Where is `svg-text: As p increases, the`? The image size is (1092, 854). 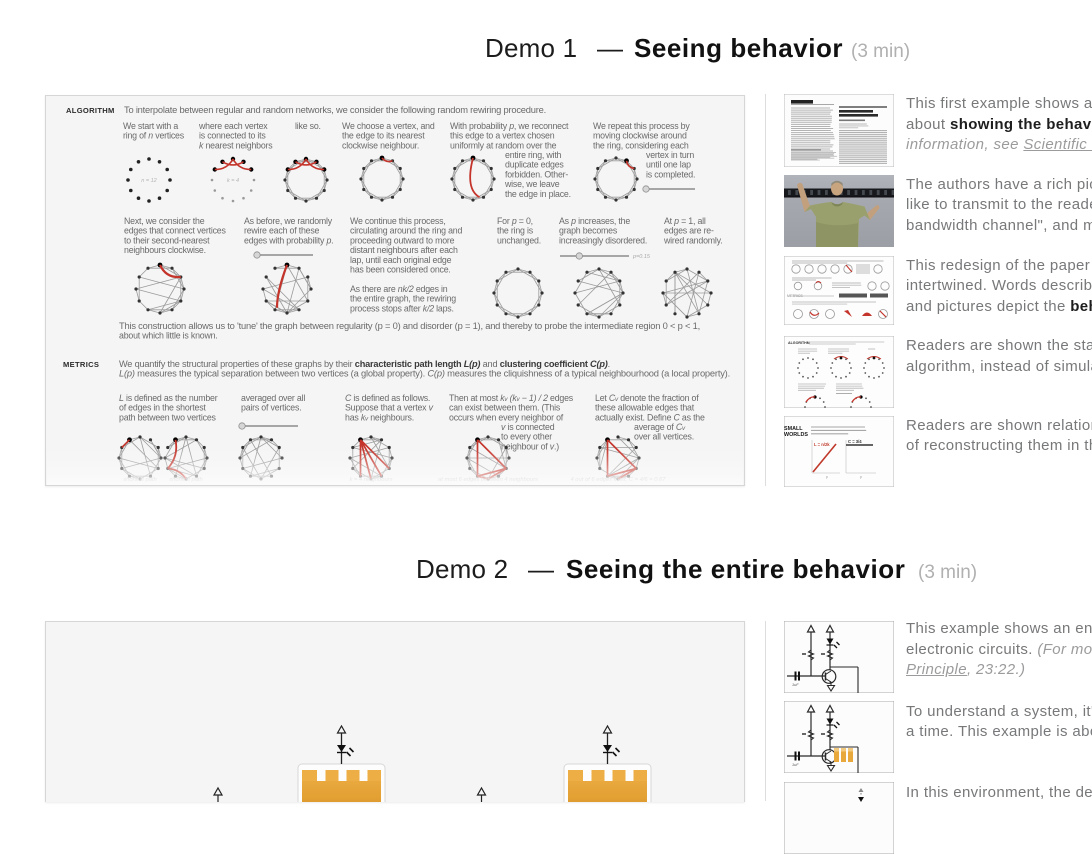 svg-text: As p increases, the is located at coordinates (594, 221).